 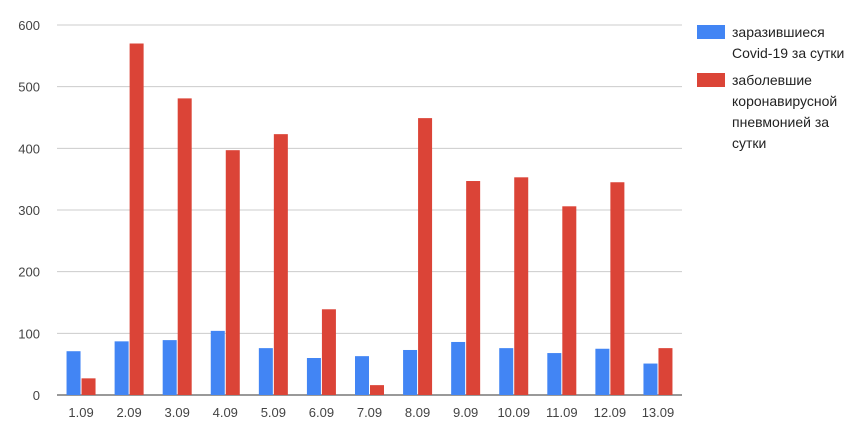 What do you see at coordinates (506, 371) in the screenshot?
I see `bar-infected-10.09` at bounding box center [506, 371].